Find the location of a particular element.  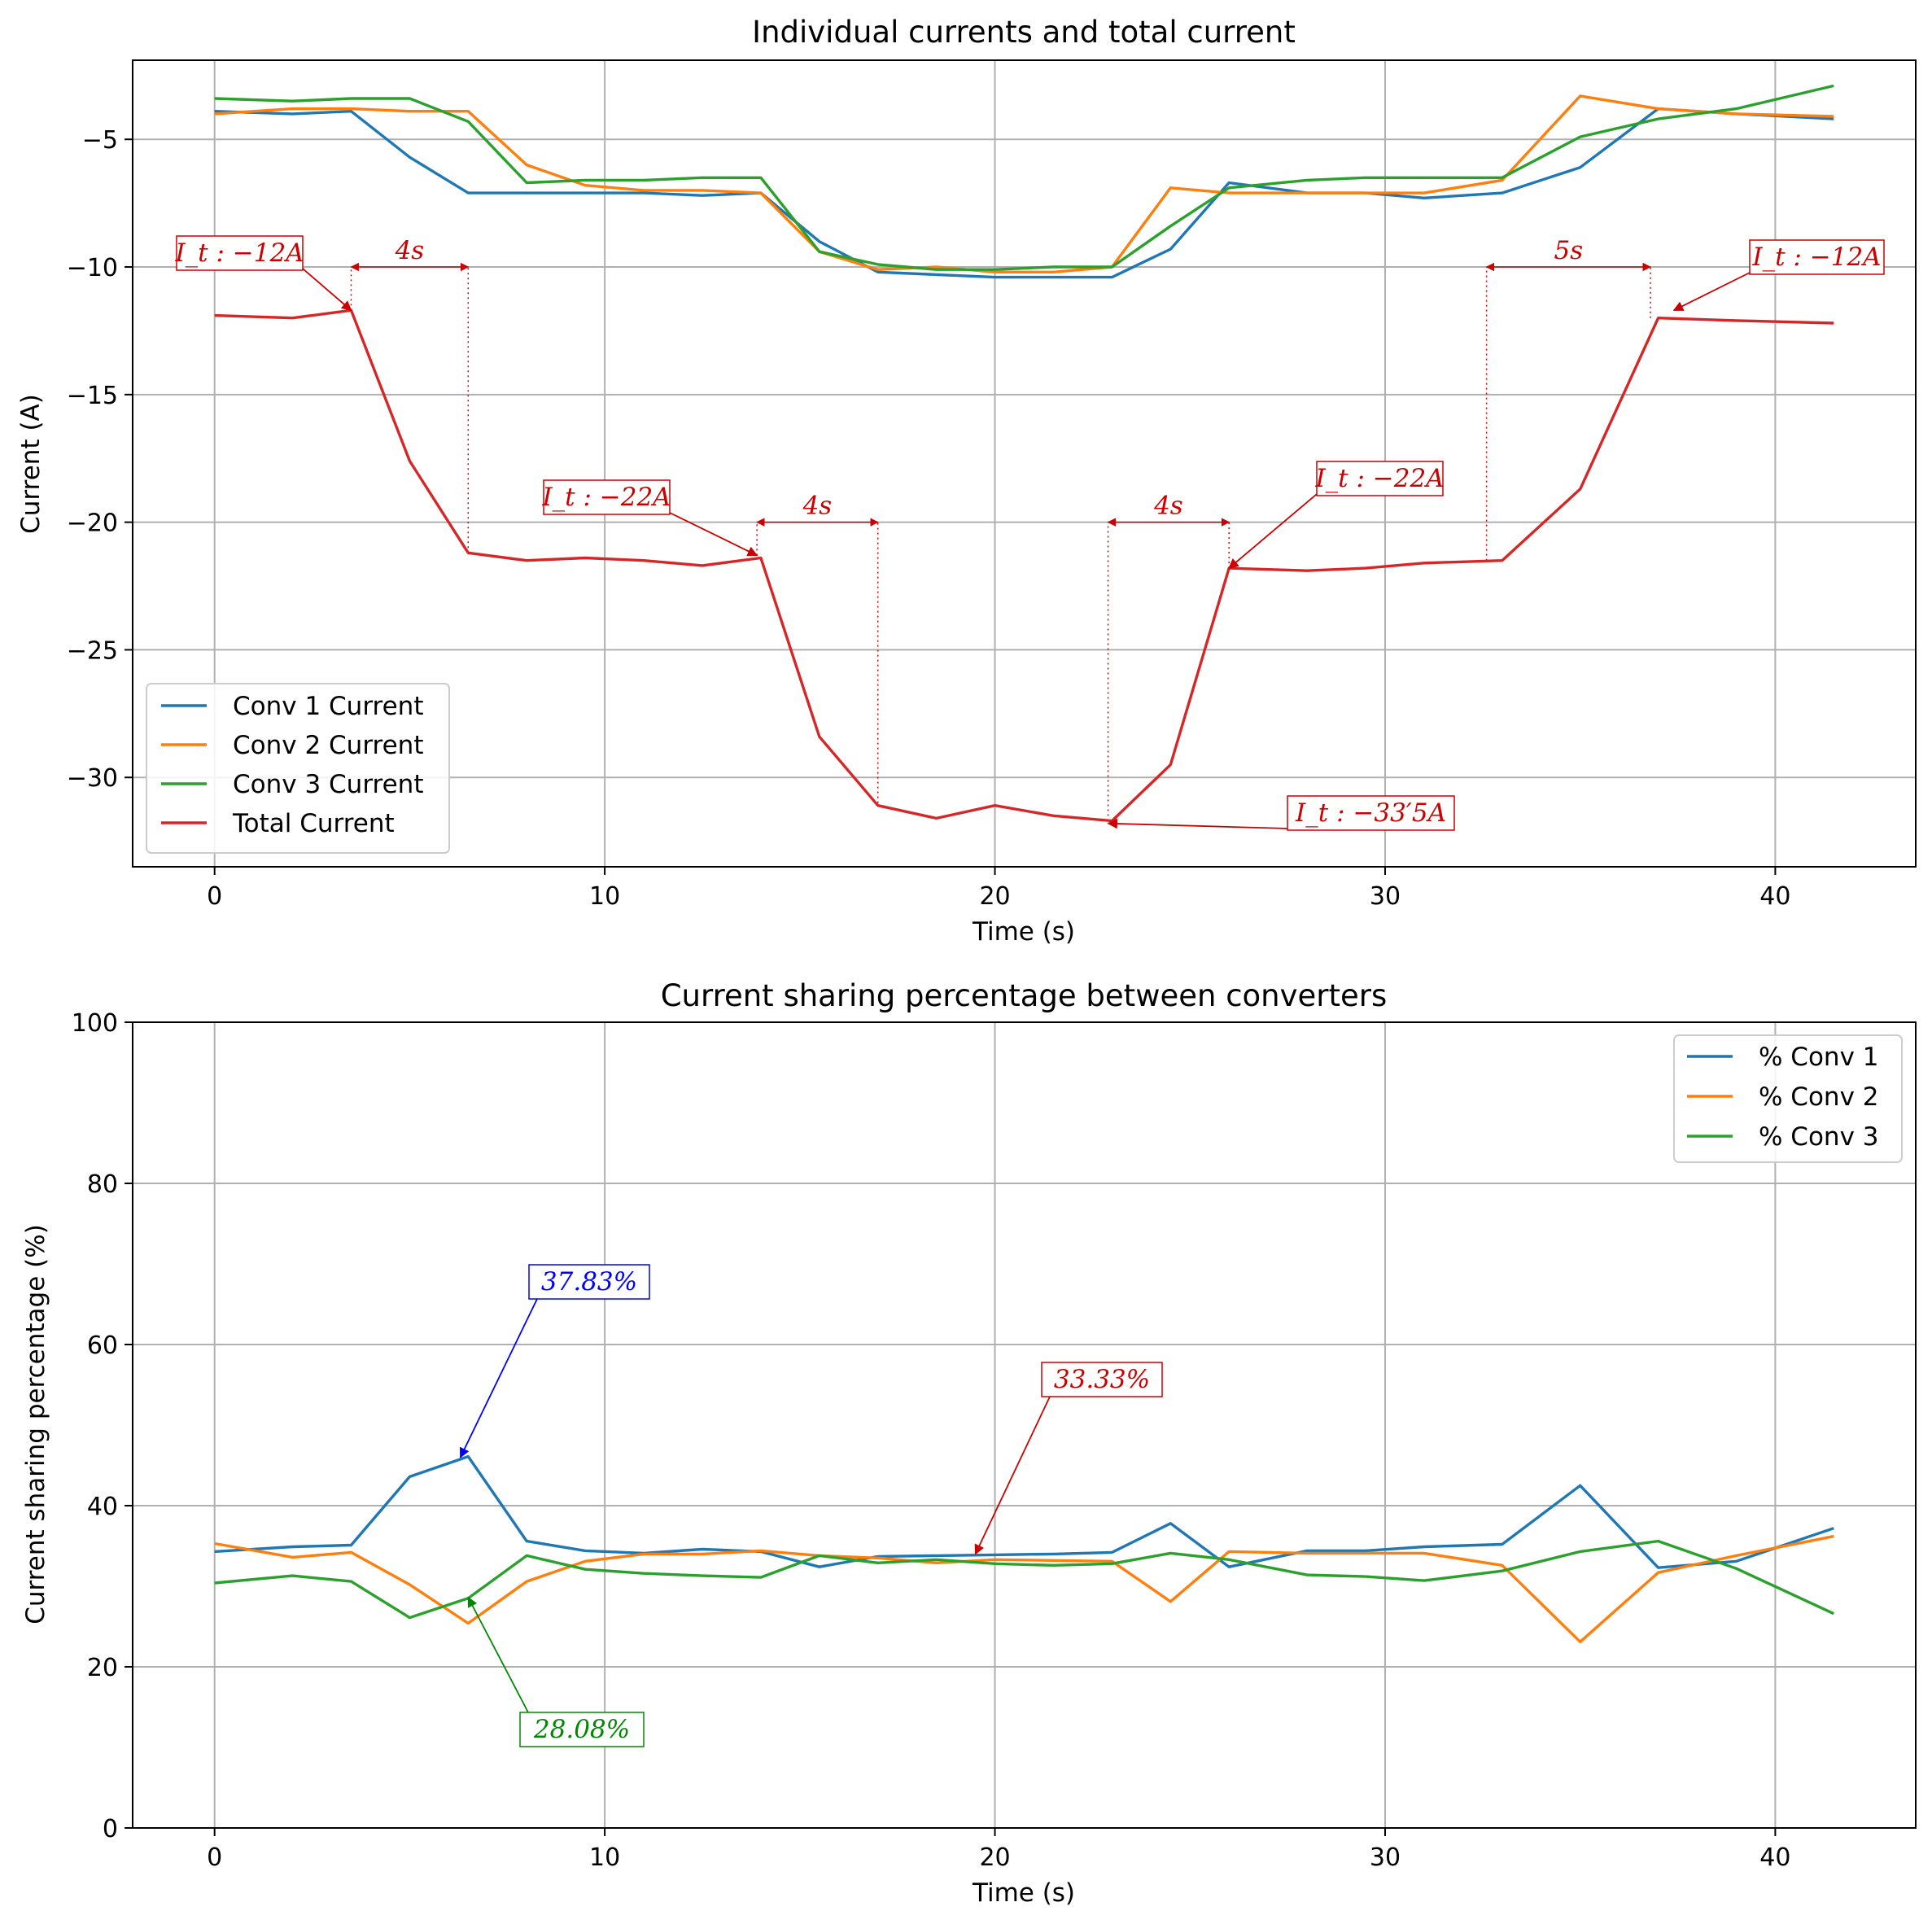

y-tick-label: 80 is located at coordinates (102, 1184).